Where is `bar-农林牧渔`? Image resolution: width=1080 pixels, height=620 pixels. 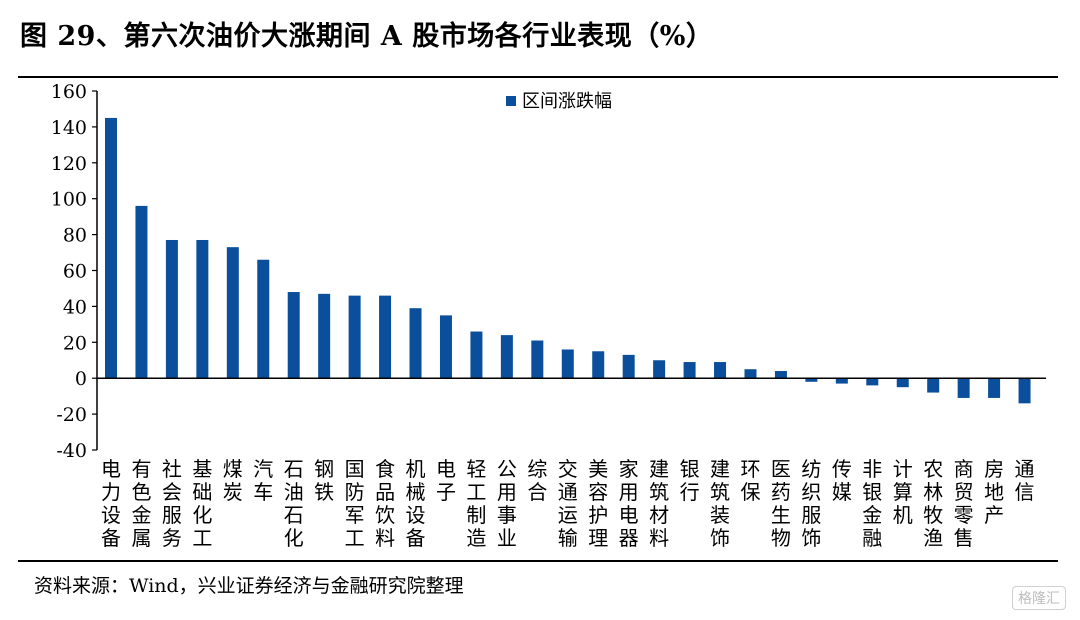
bar-农林牧渔 is located at coordinates (933, 385).